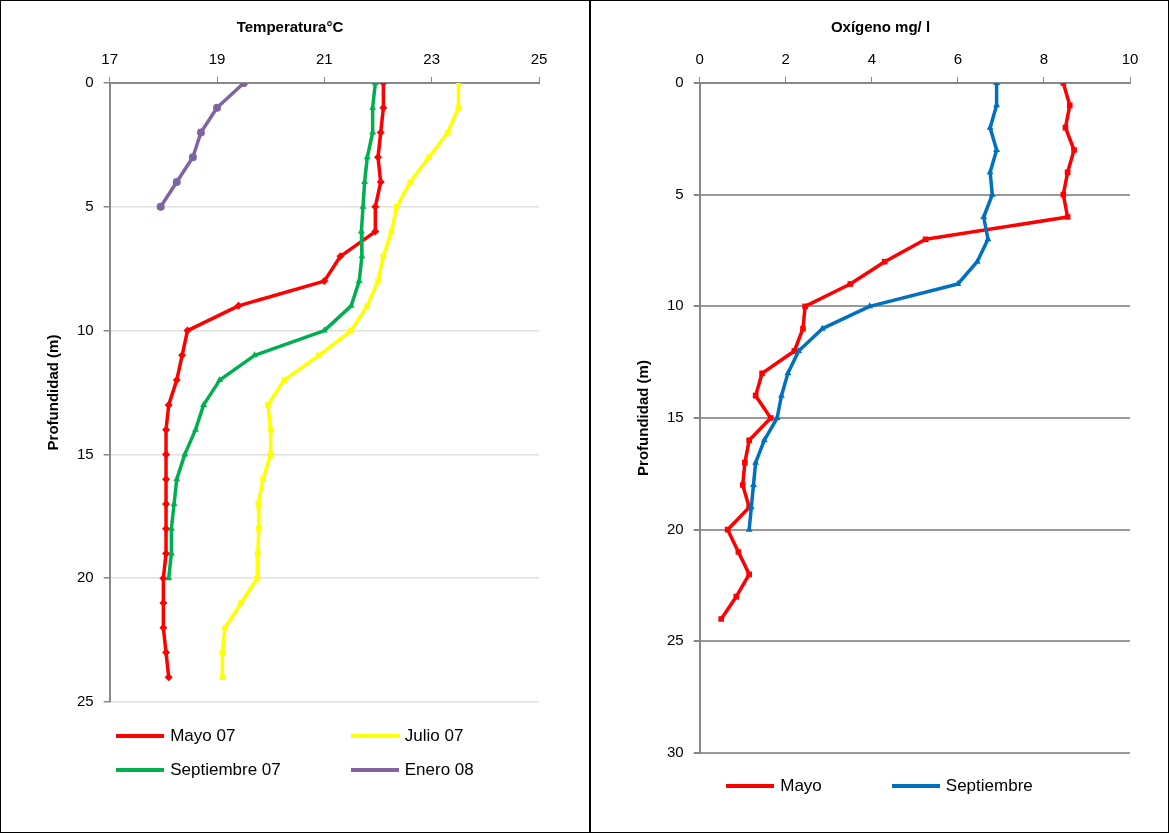 The height and width of the screenshot is (833, 1169). I want to click on chart-title: Oxígeno mg/ l, so click(880, 27).